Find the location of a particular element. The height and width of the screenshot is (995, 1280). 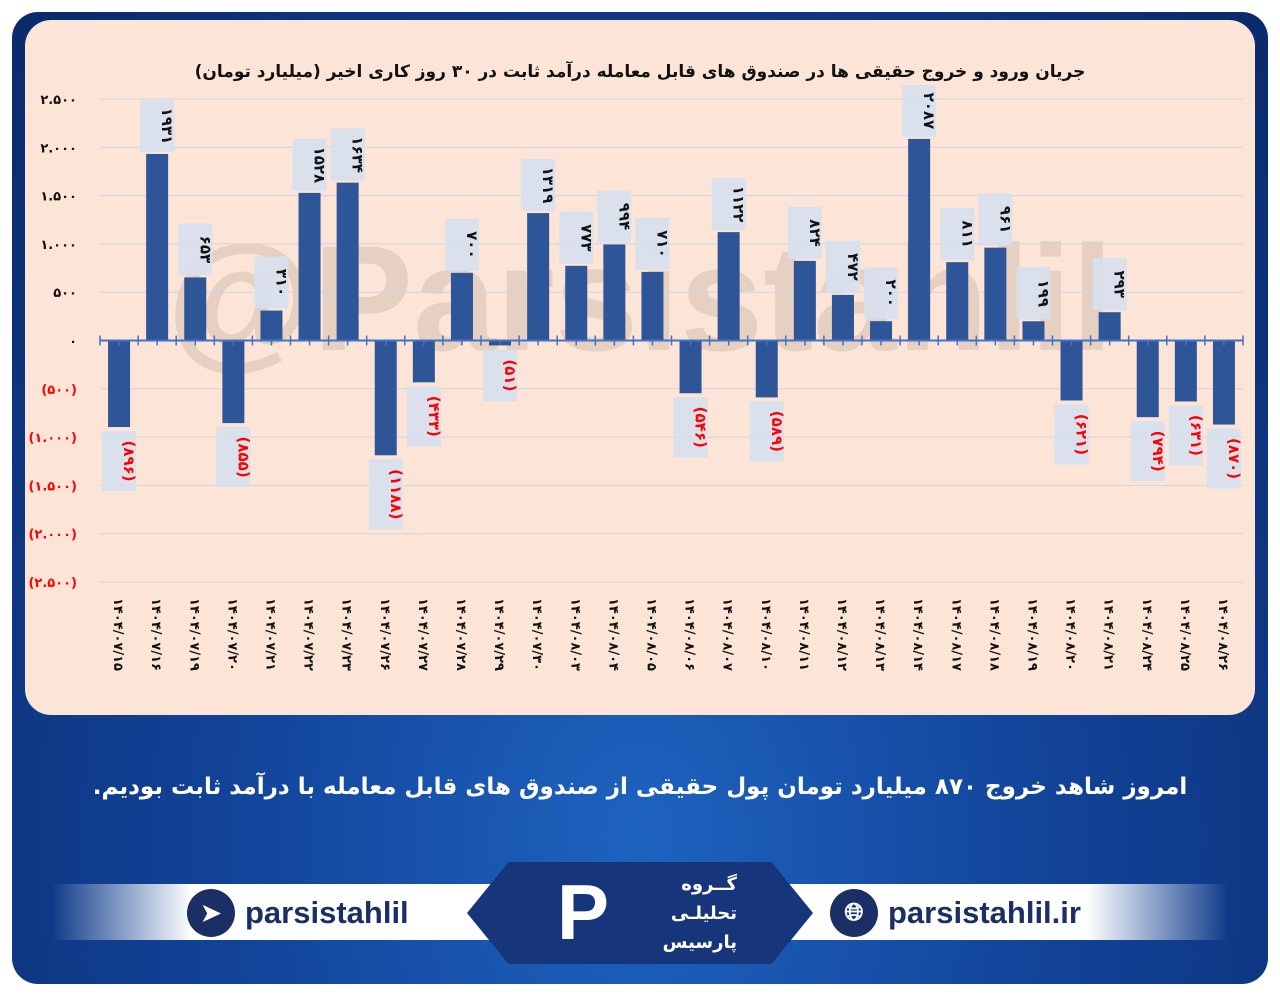

data-label: (۸۵۵) is located at coordinates (243, 456).